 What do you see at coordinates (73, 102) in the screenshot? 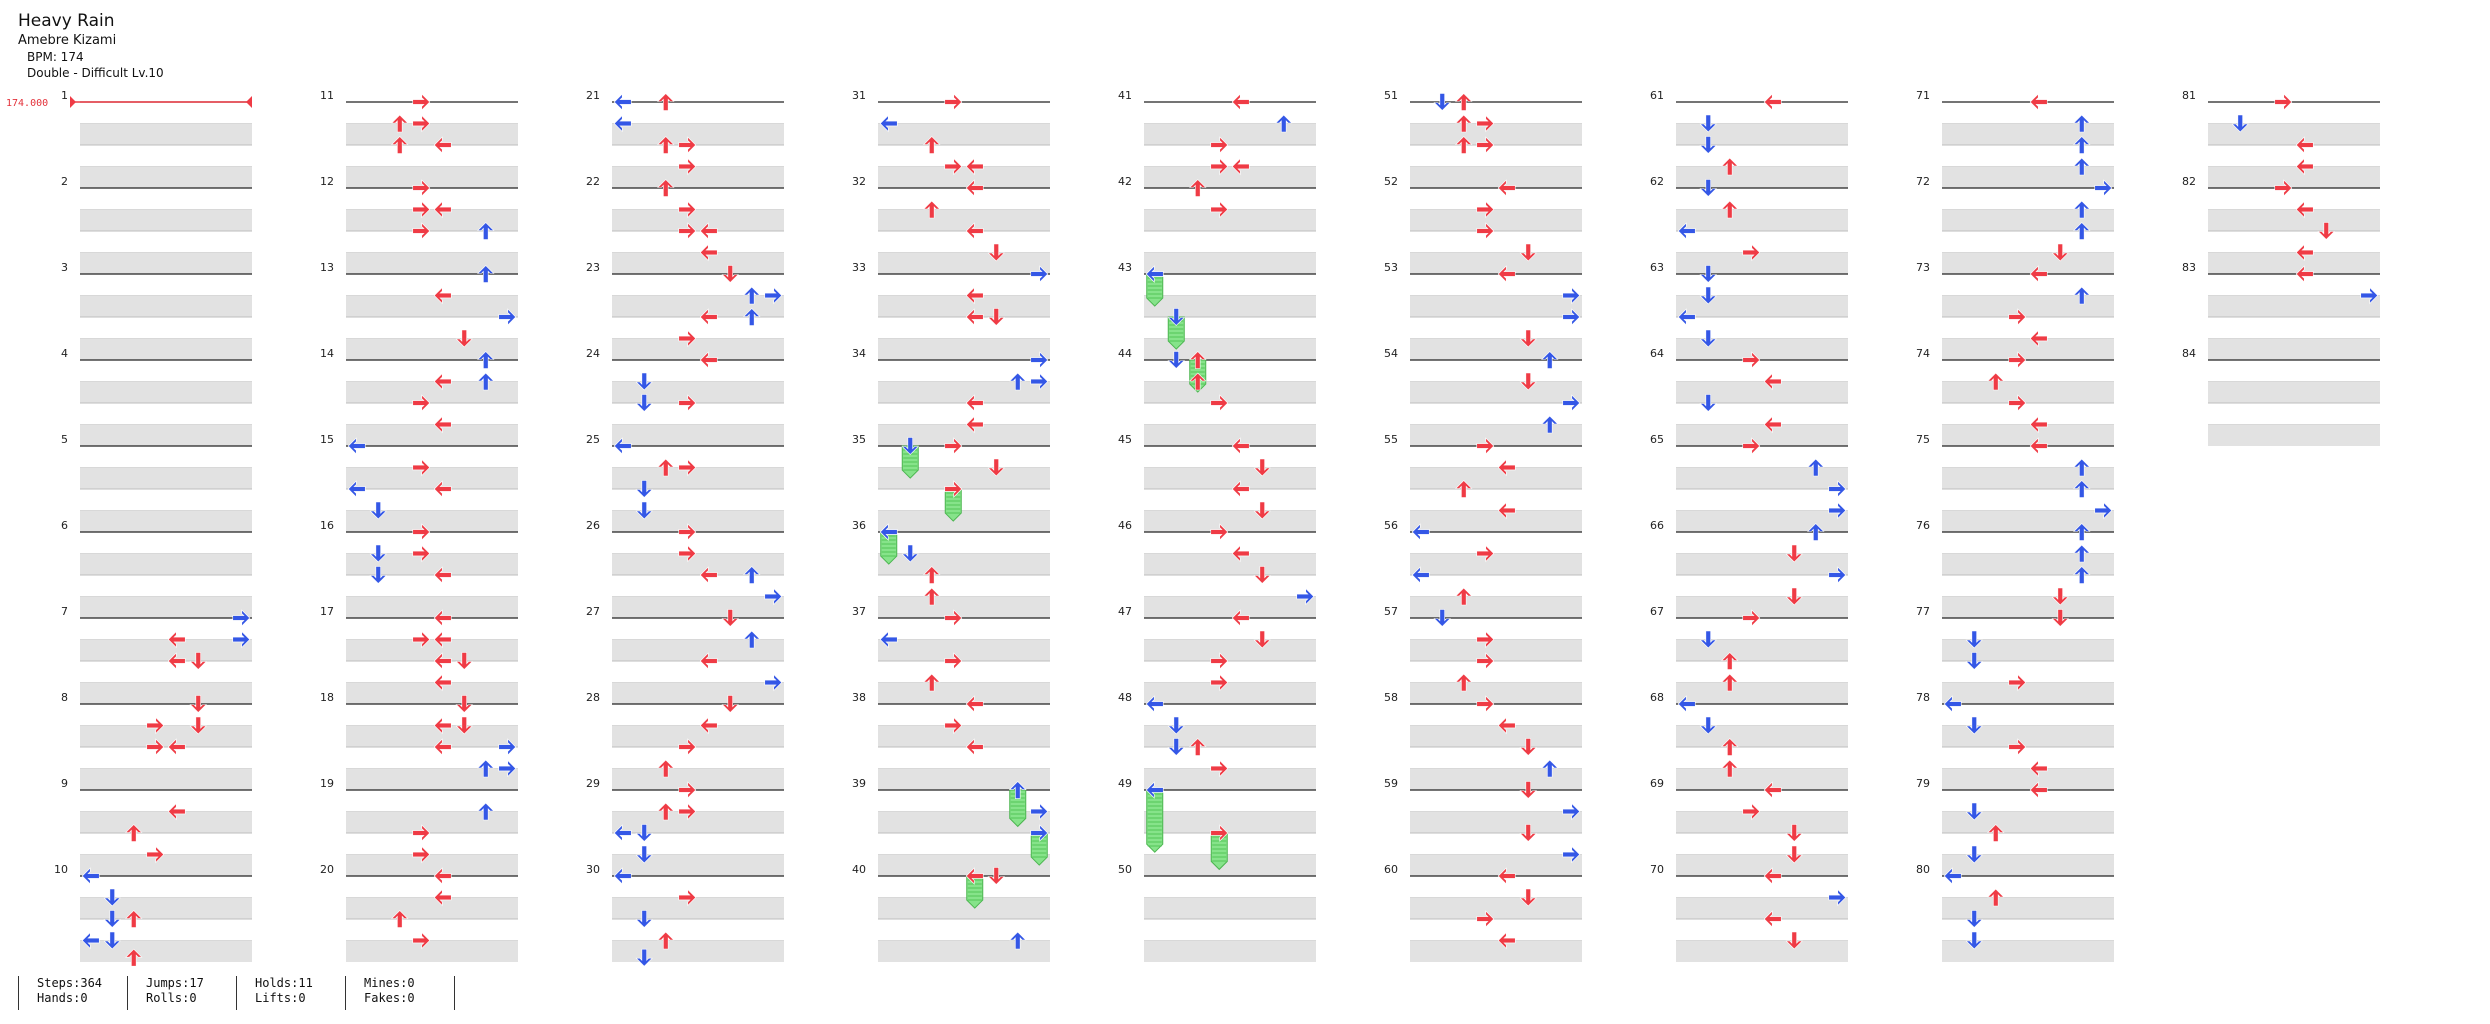
I see `bpm-tick-left` at bounding box center [73, 102].